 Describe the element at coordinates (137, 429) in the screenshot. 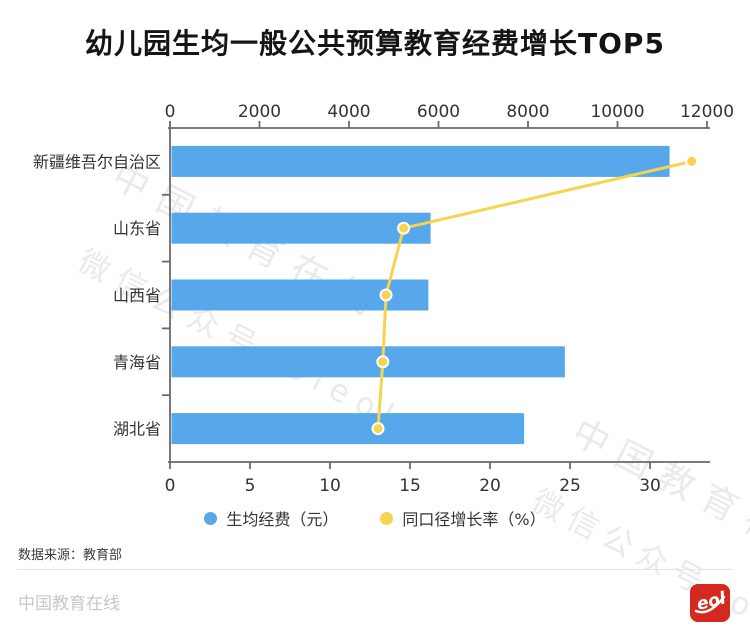

I see `category-label: 湖北省` at that location.